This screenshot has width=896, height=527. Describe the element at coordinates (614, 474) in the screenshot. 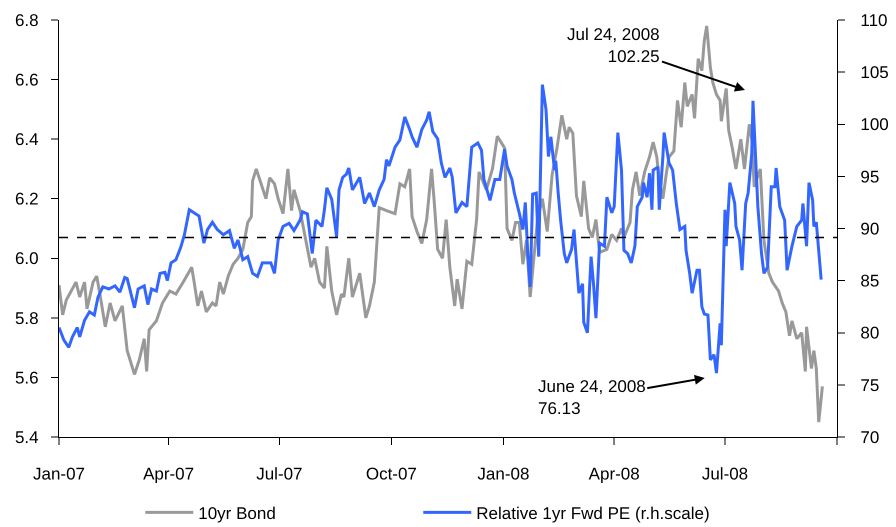

I see `x-tick-label: Apr-08` at that location.